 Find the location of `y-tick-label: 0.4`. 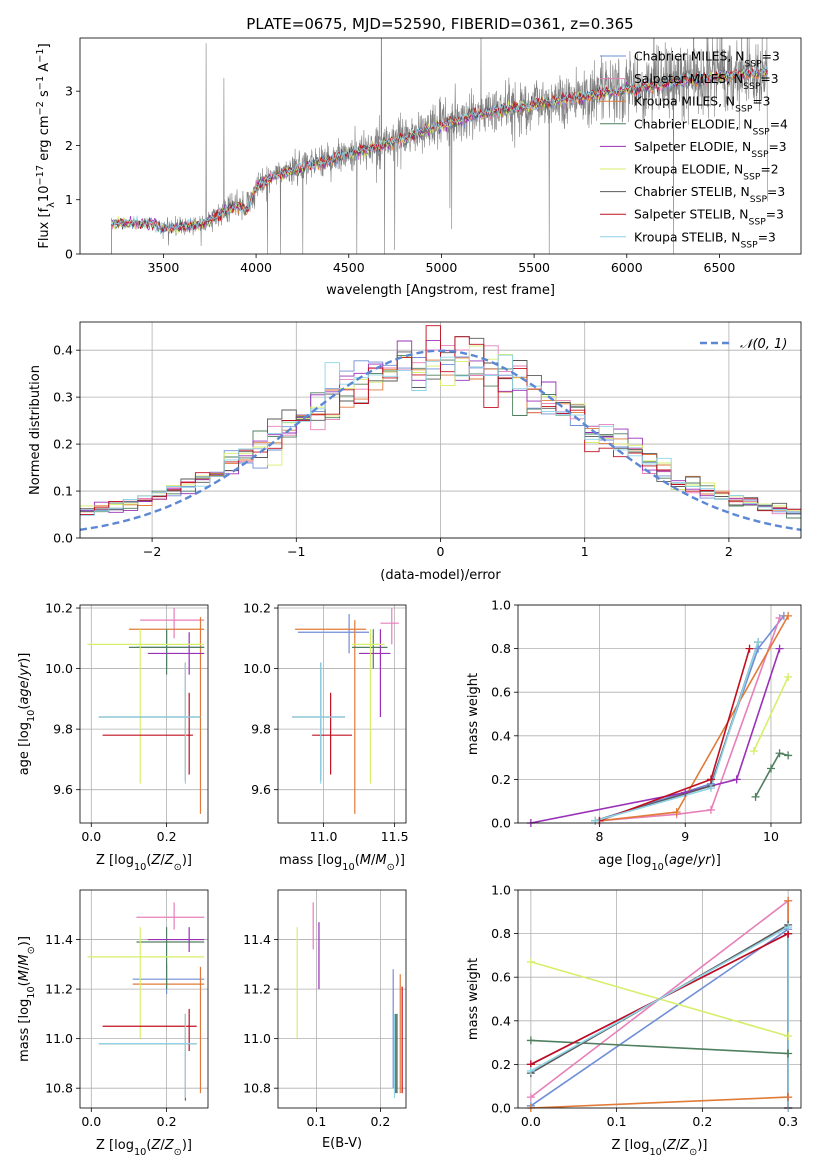

y-tick-label: 0.4 is located at coordinates (501, 1020).